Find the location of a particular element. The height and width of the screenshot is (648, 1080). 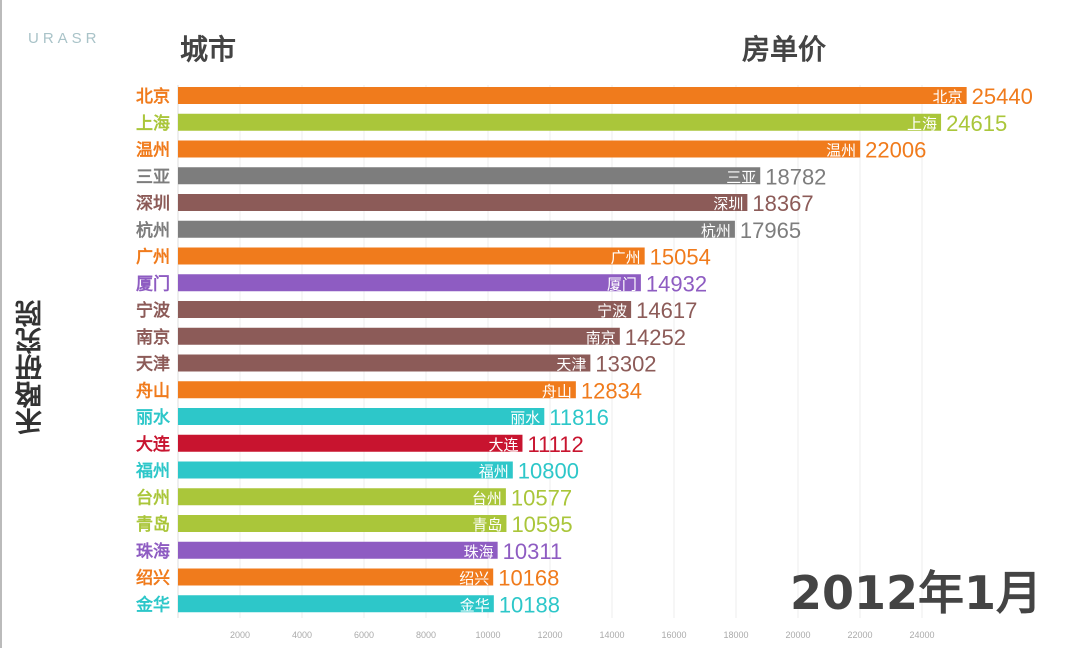

category-label: 青岛 is located at coordinates (153, 524).